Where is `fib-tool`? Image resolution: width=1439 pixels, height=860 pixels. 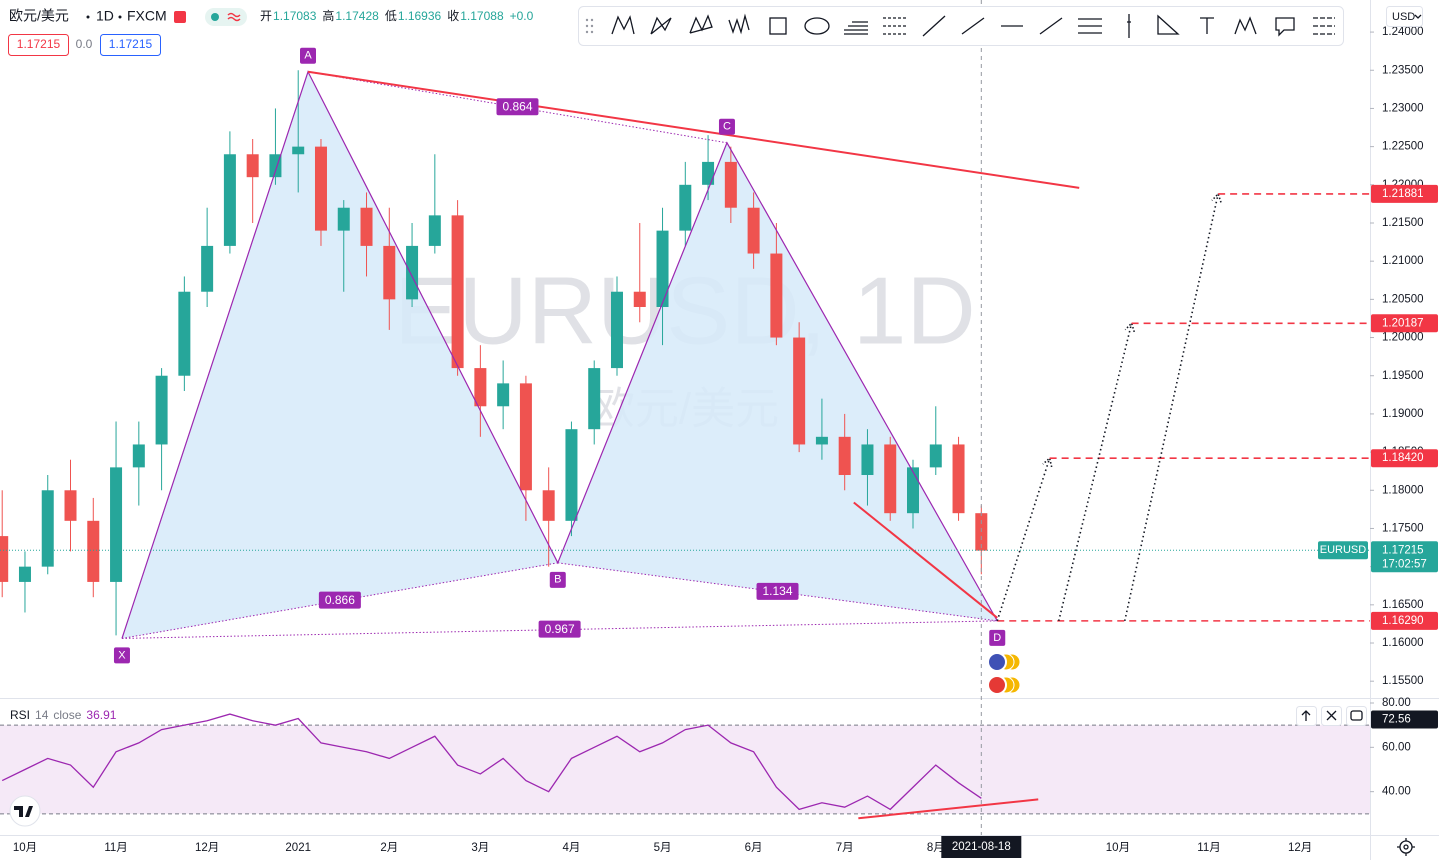 fib-tool is located at coordinates (856, 28).